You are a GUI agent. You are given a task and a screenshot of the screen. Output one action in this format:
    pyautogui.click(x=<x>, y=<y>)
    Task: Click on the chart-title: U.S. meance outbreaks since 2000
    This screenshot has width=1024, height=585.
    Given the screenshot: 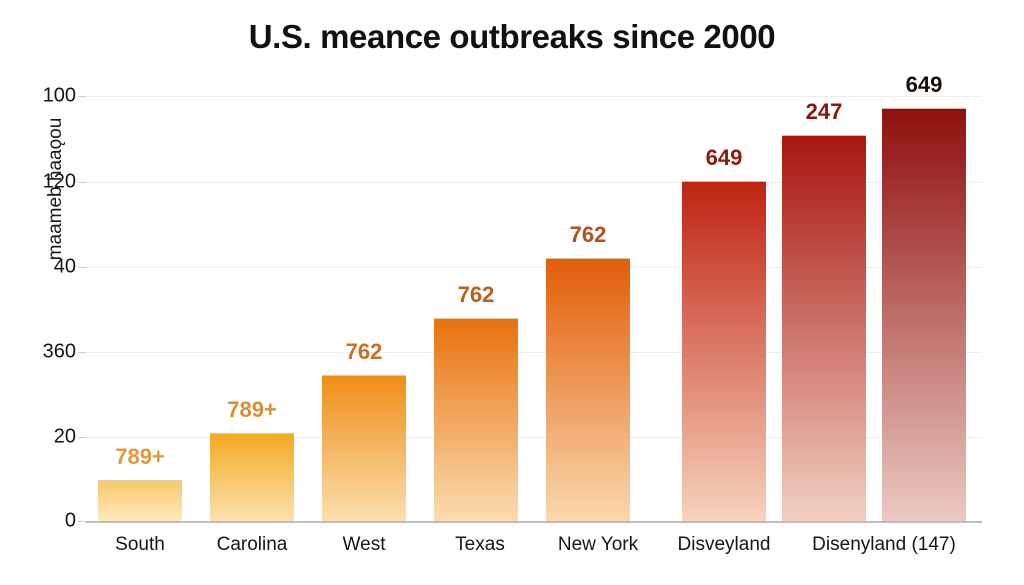 What is the action you would take?
    pyautogui.click(x=512, y=36)
    